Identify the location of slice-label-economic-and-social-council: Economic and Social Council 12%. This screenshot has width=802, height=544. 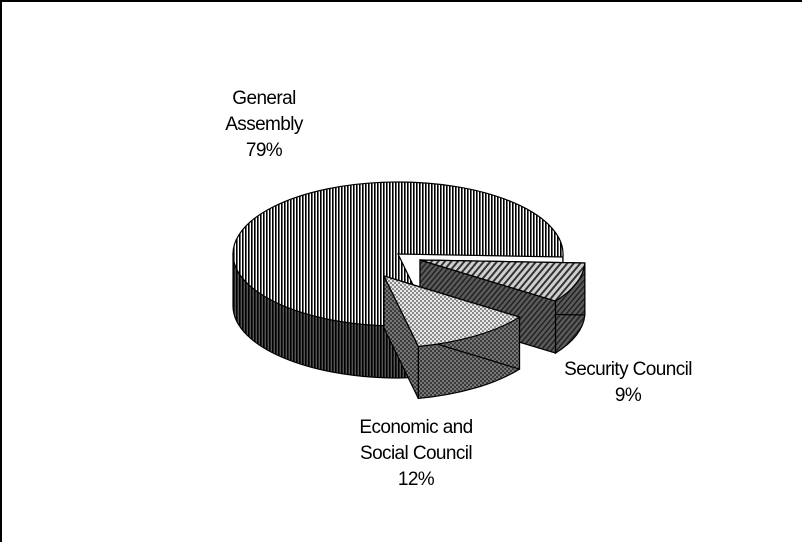
(415, 453).